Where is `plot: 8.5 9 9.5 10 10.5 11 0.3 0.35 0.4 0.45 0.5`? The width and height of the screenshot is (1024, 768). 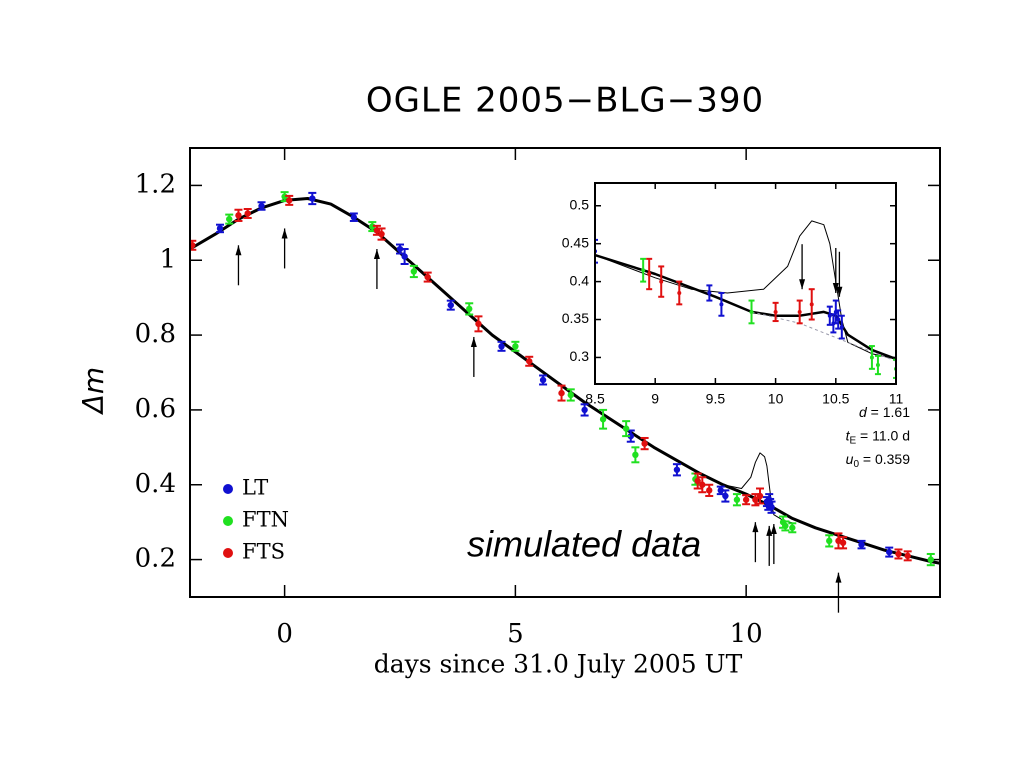
plot: 8.5 9 9.5 10 10.5 11 0.3 0.35 0.4 0.45 0.5 is located at coordinates (733, 294).